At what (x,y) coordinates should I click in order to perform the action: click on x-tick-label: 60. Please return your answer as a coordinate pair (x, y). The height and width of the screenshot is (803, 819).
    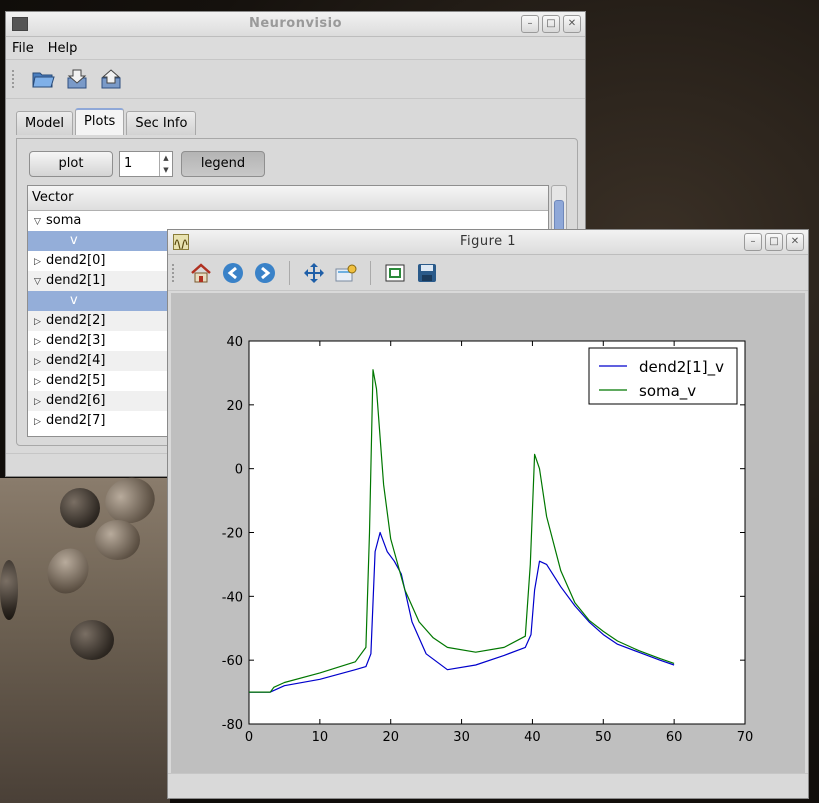
    Looking at the image, I should click on (674, 737).